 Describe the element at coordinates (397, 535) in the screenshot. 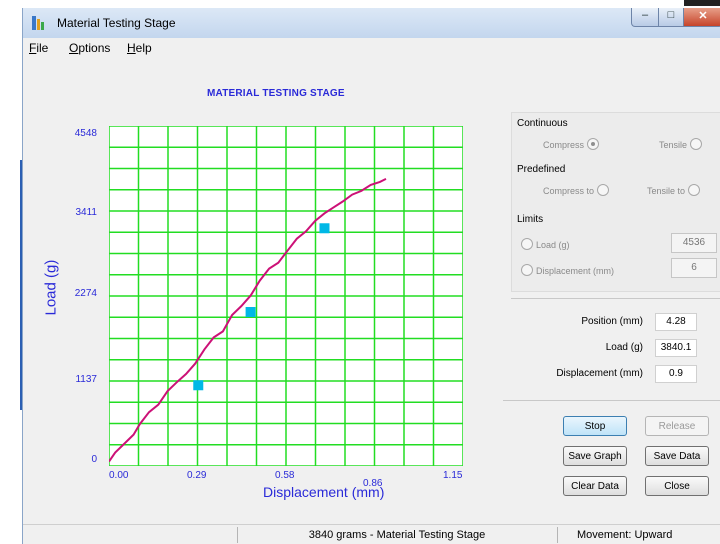

I see `status-message: 3840 grams - Material Testing Stage` at that location.